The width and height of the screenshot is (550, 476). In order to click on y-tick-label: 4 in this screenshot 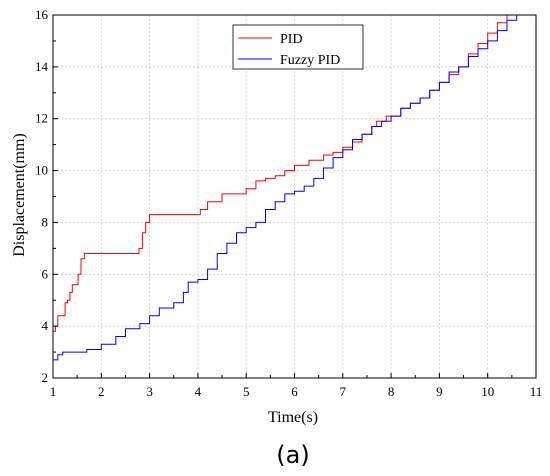, I will do `click(45, 325)`.